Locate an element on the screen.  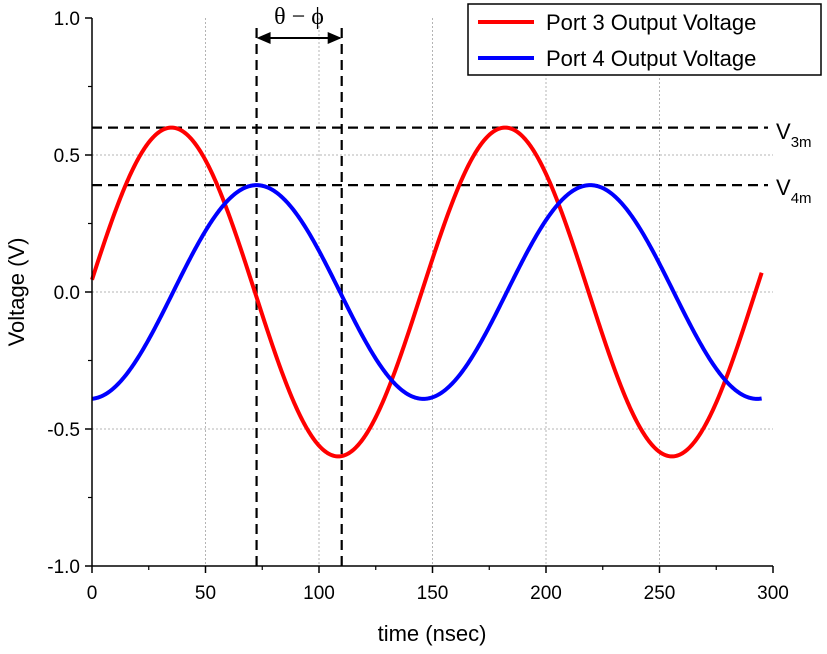
y-axis-label: Voltage (V) is located at coordinates (16, 292).